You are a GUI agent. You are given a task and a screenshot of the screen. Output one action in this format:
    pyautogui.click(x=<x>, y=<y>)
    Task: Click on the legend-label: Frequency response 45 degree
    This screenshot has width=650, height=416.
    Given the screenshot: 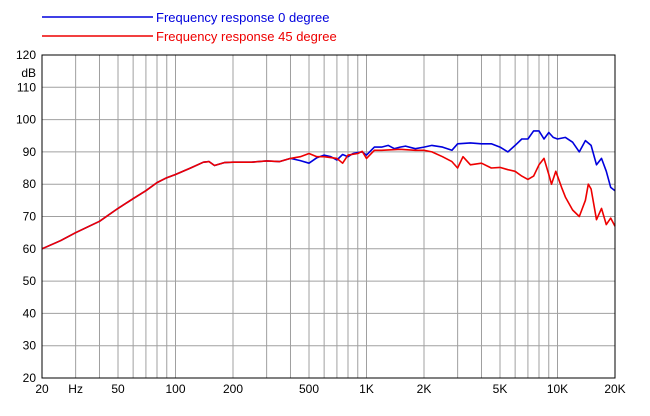 What is the action you would take?
    pyautogui.click(x=246, y=36)
    